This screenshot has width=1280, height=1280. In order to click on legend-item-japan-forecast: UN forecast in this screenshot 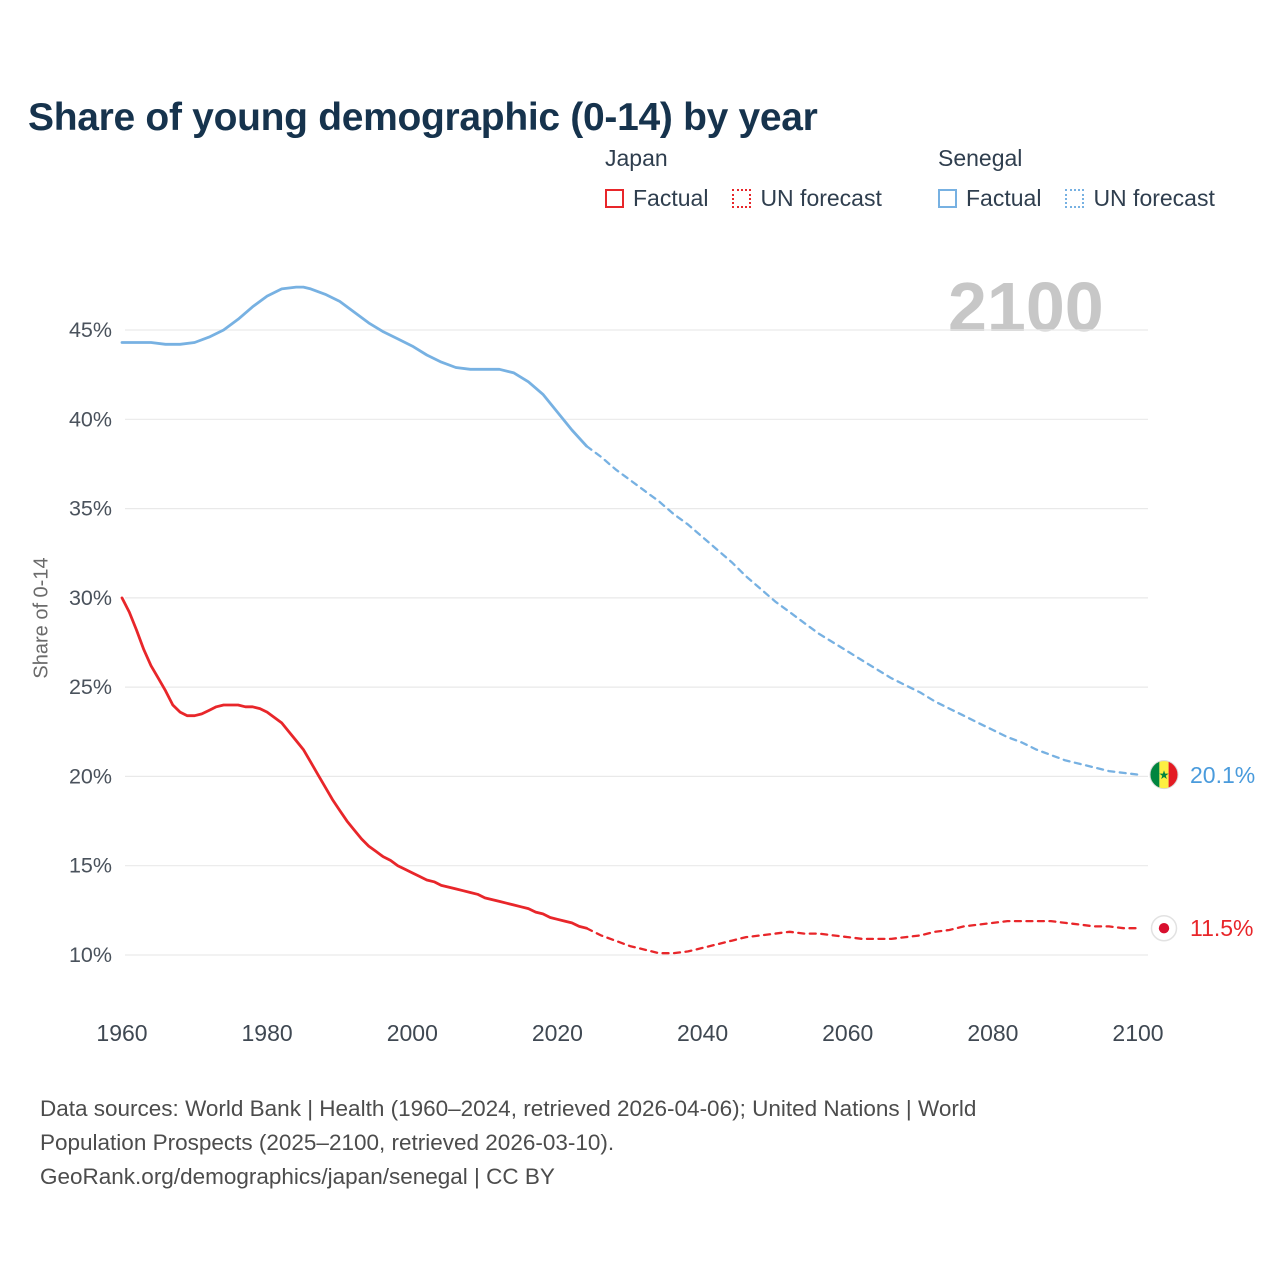, I will do `click(807, 198)`.